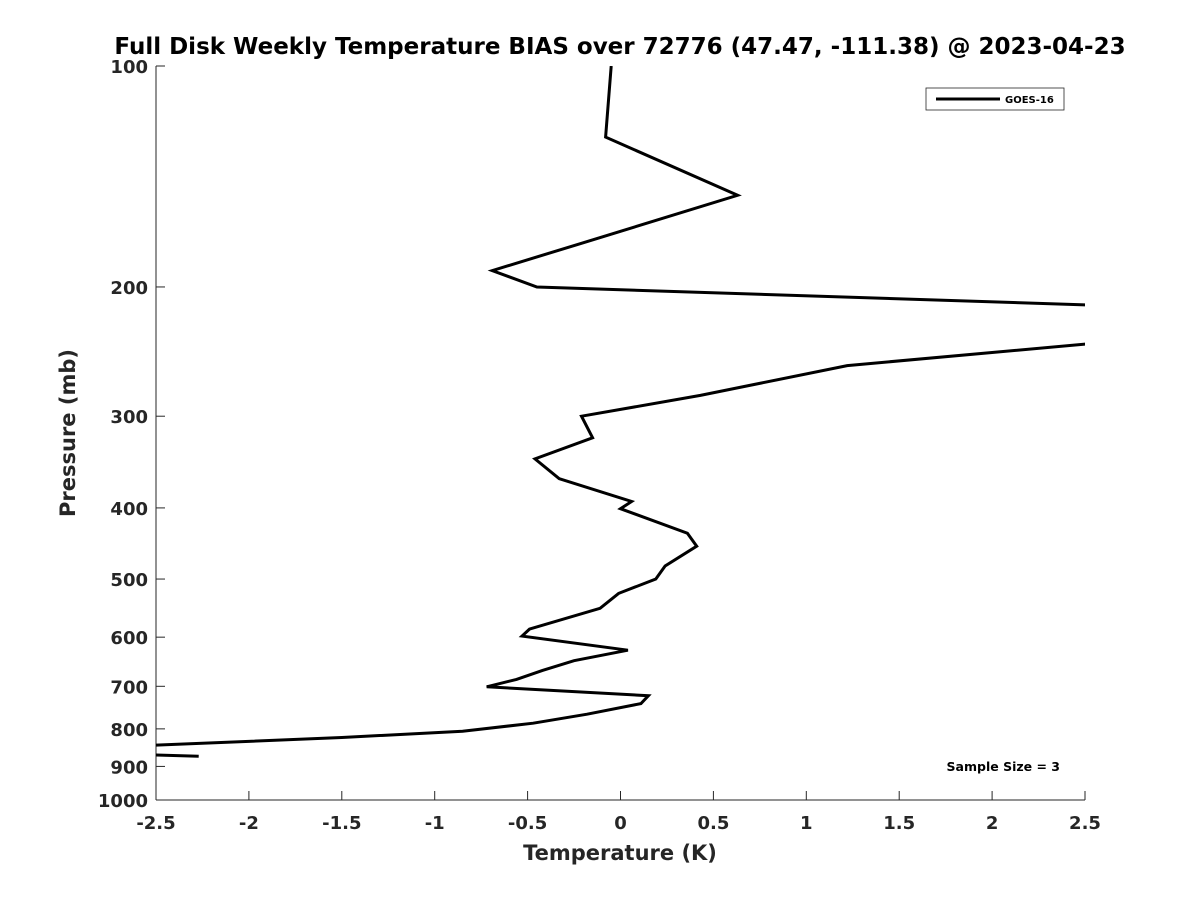  Describe the element at coordinates (992, 823) in the screenshot. I see `x-tick-label: 2` at that location.